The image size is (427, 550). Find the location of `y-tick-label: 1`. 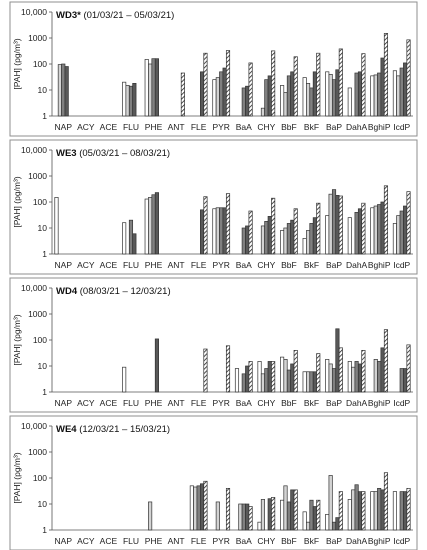

y-tick-label: 1 is located at coordinates (44, 530).